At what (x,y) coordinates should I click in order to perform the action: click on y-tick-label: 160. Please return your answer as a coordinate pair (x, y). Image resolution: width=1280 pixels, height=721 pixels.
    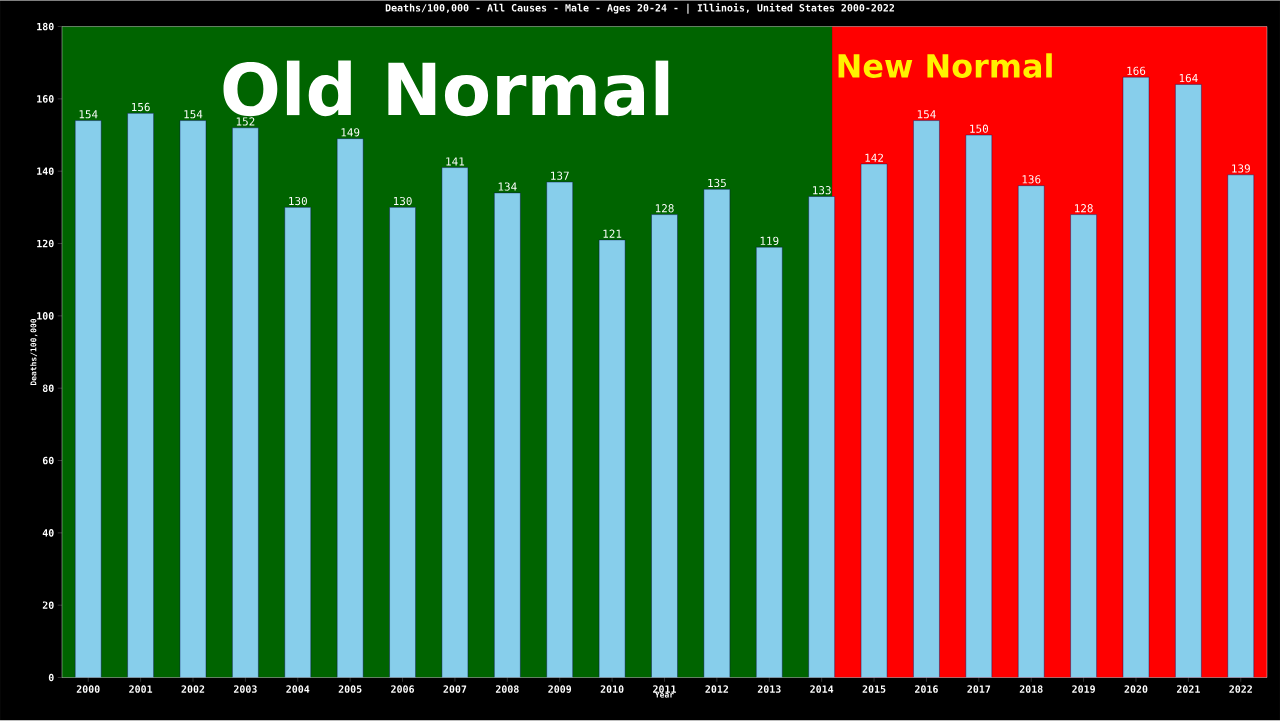
    Looking at the image, I should click on (45, 99).